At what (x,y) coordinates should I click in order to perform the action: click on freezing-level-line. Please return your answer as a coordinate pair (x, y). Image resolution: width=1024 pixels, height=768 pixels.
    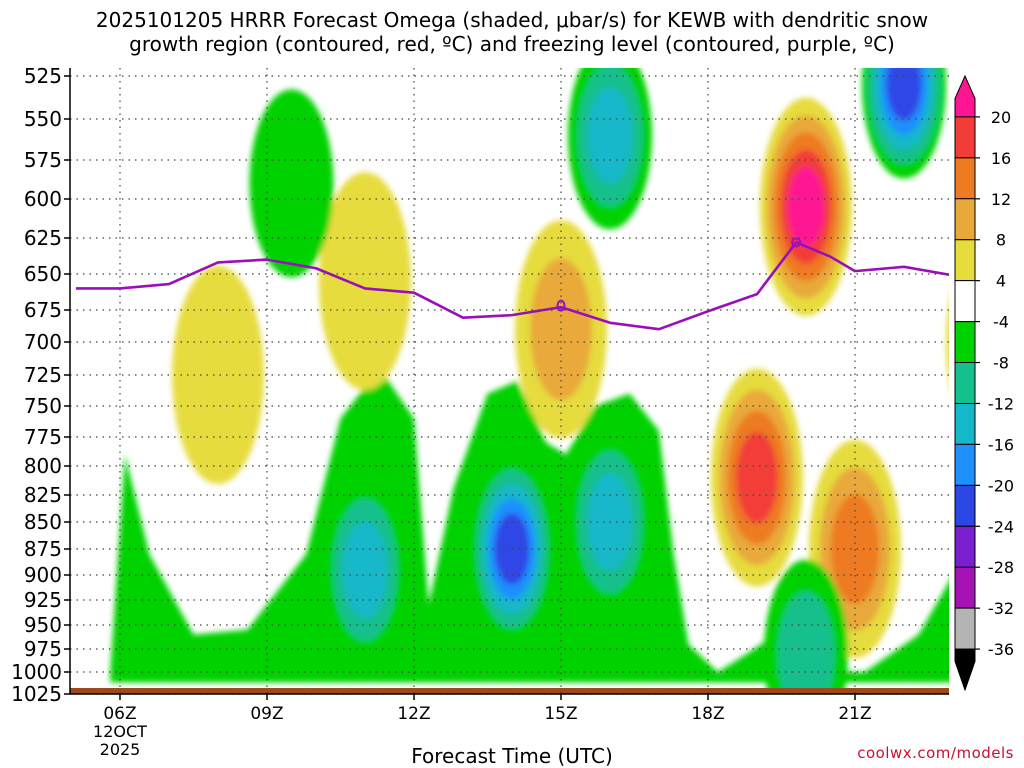
    Looking at the image, I should click on (512, 286).